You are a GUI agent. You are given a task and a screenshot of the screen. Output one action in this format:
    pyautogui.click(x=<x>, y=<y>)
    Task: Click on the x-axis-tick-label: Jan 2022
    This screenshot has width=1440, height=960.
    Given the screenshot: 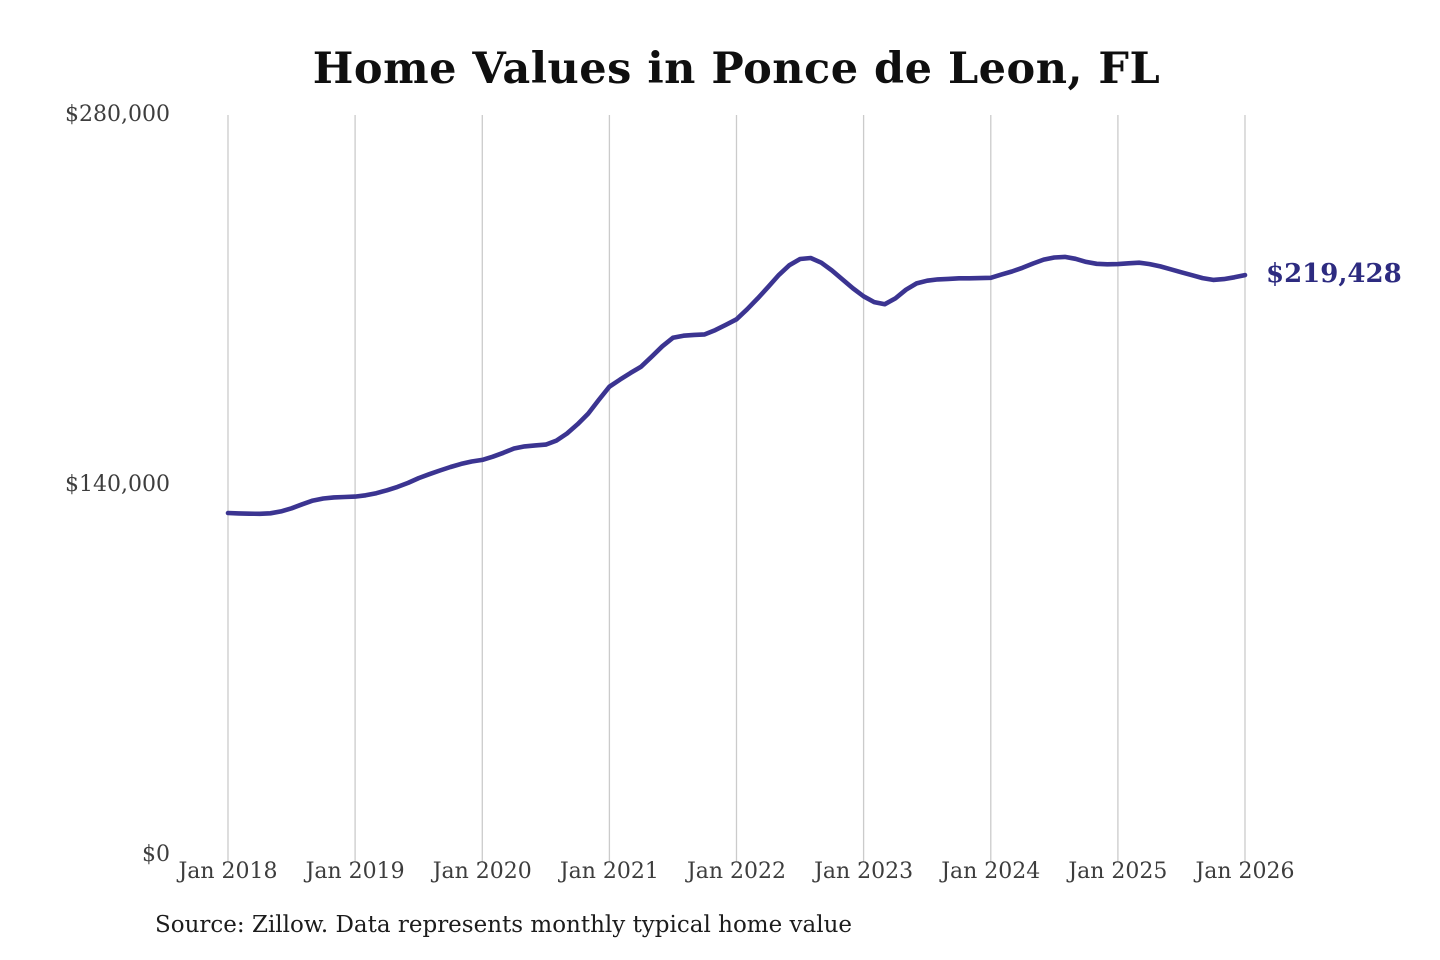 What is the action you would take?
    pyautogui.click(x=736, y=871)
    